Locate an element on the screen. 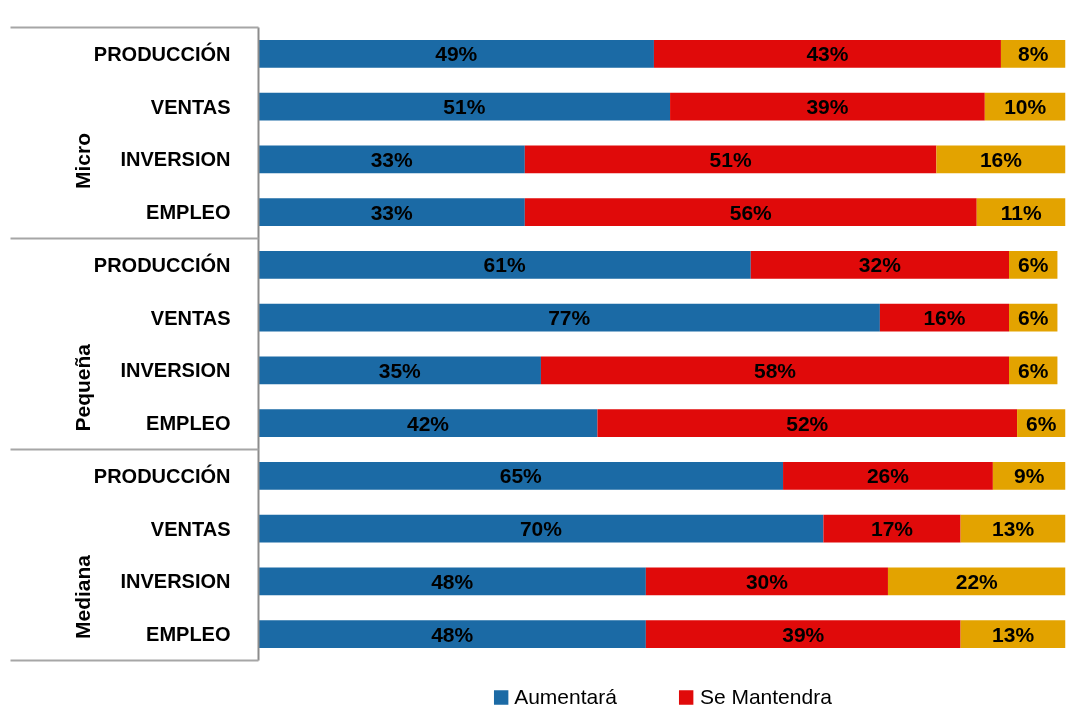 The width and height of the screenshot is (1069, 719). data-label: 30% is located at coordinates (767, 581).